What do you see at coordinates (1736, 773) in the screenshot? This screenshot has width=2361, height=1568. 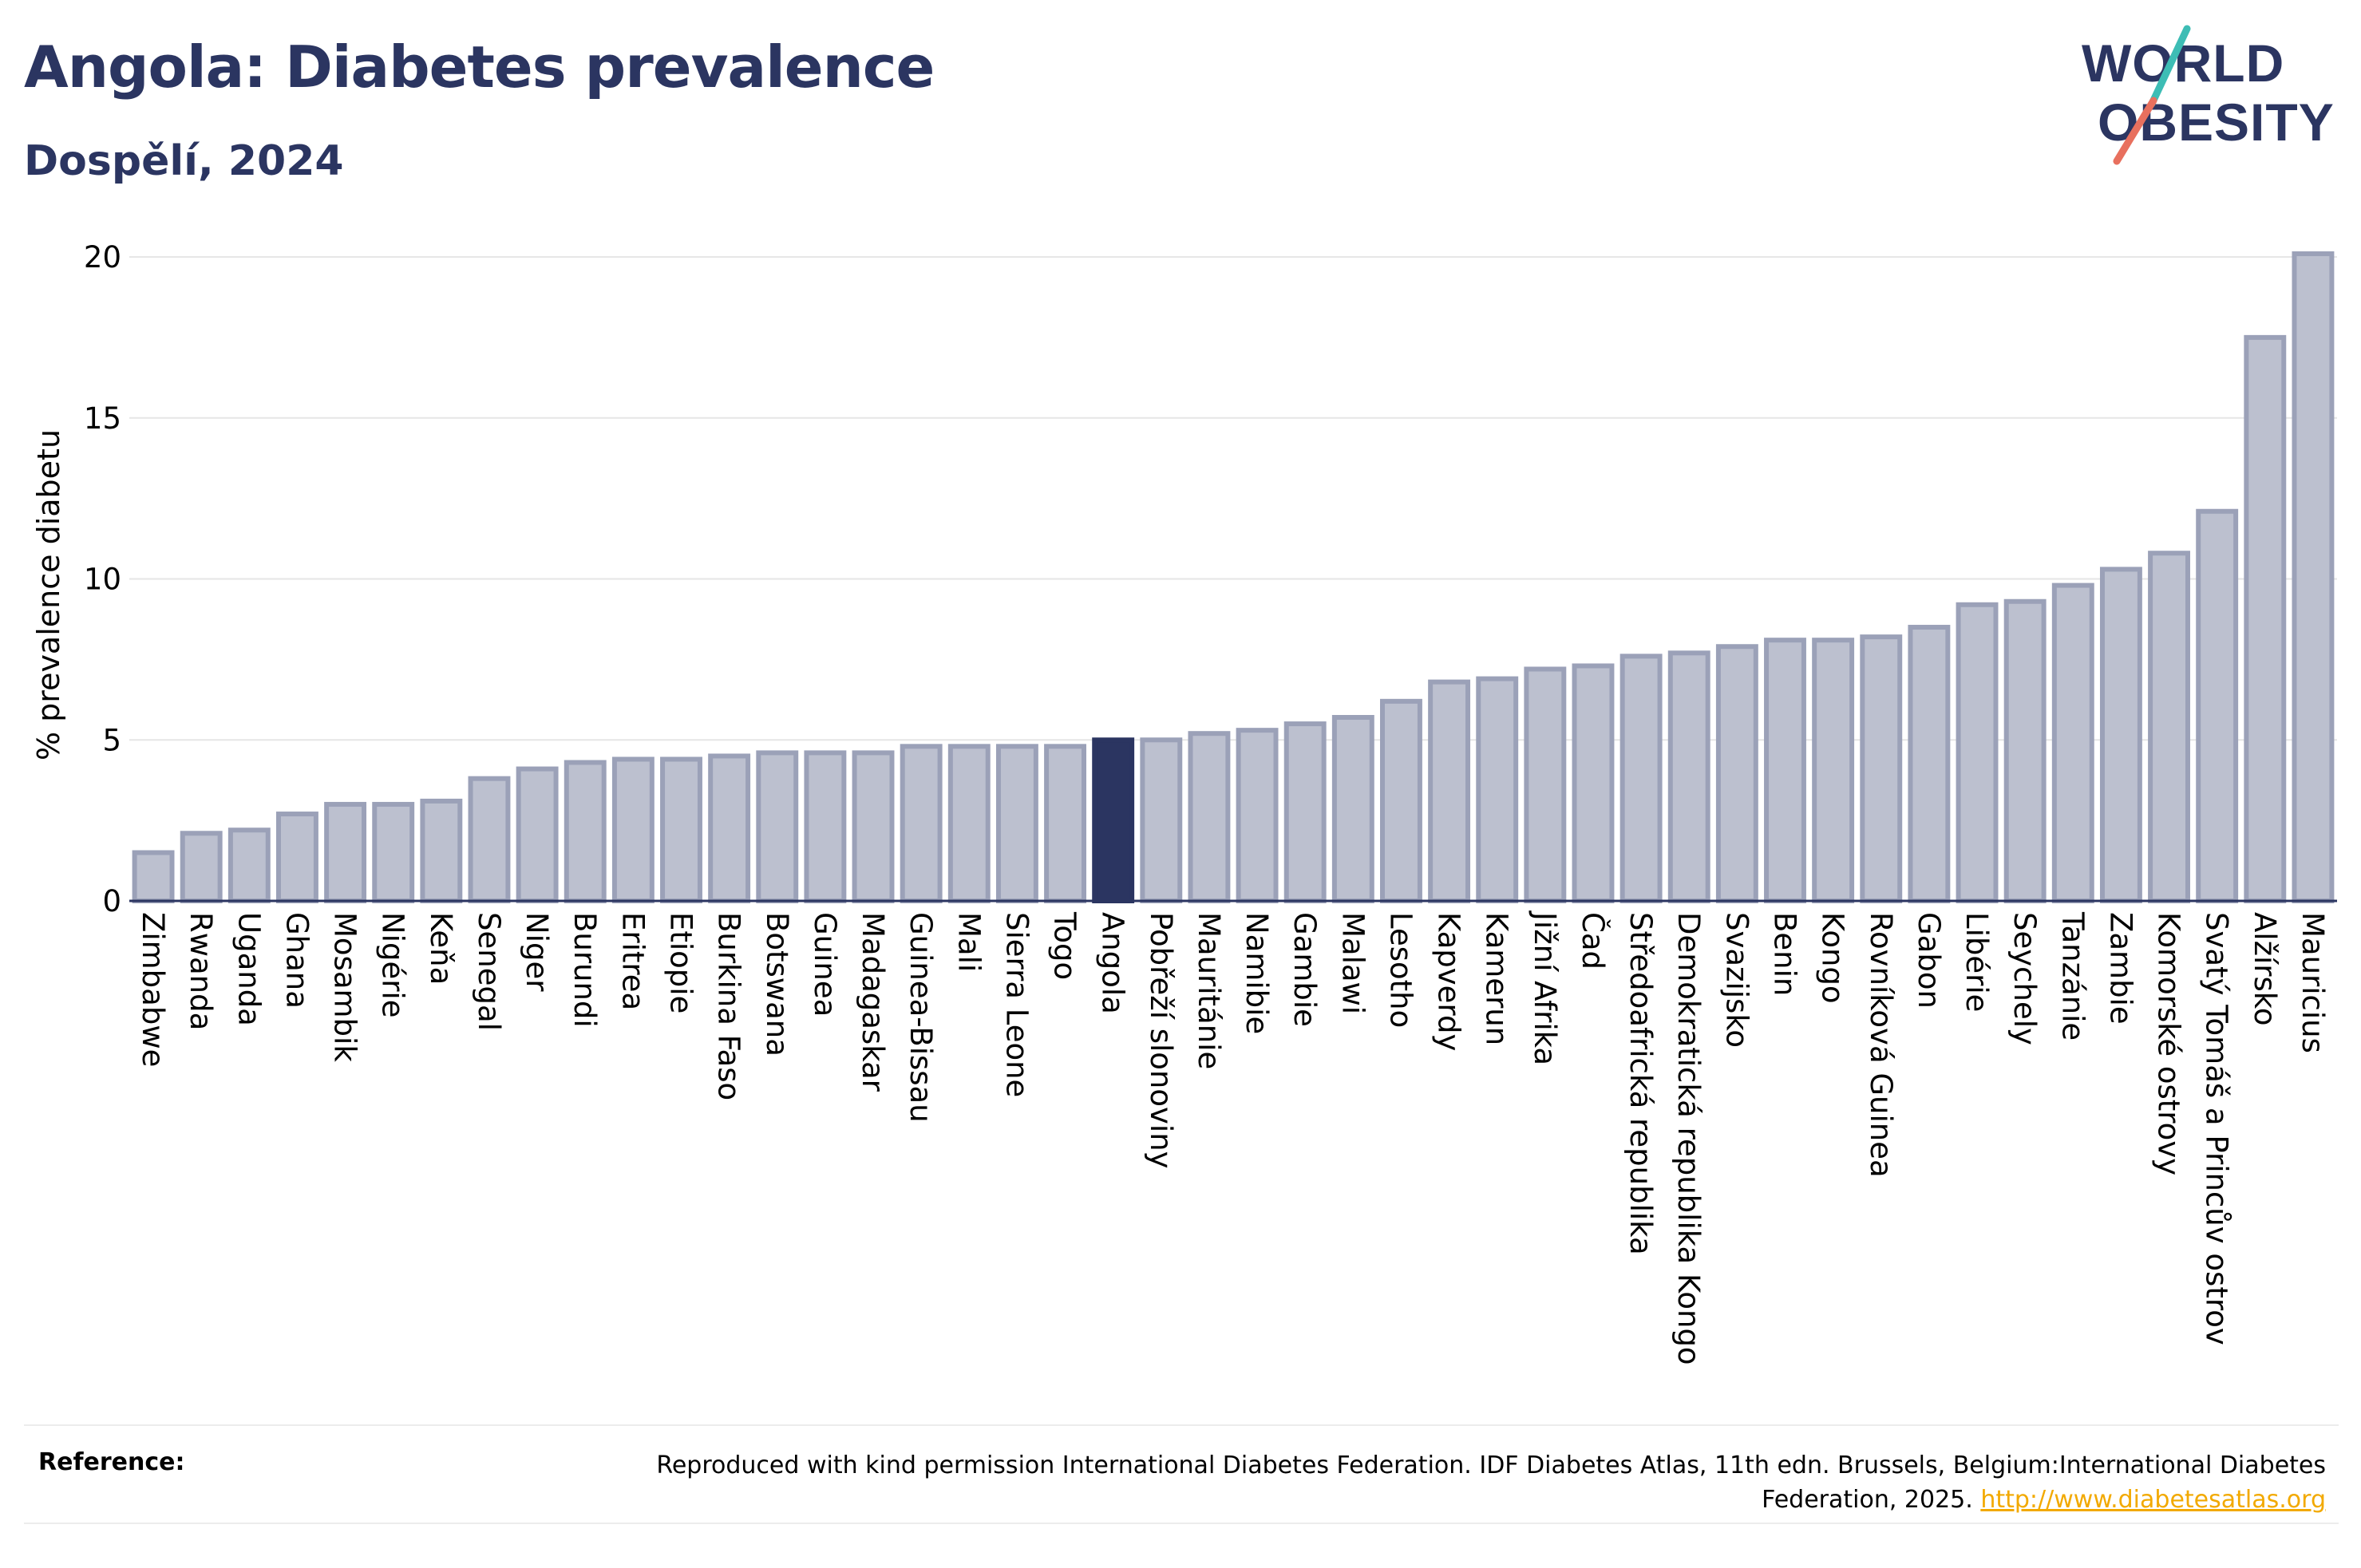 I see `bar-svazijsko` at bounding box center [1736, 773].